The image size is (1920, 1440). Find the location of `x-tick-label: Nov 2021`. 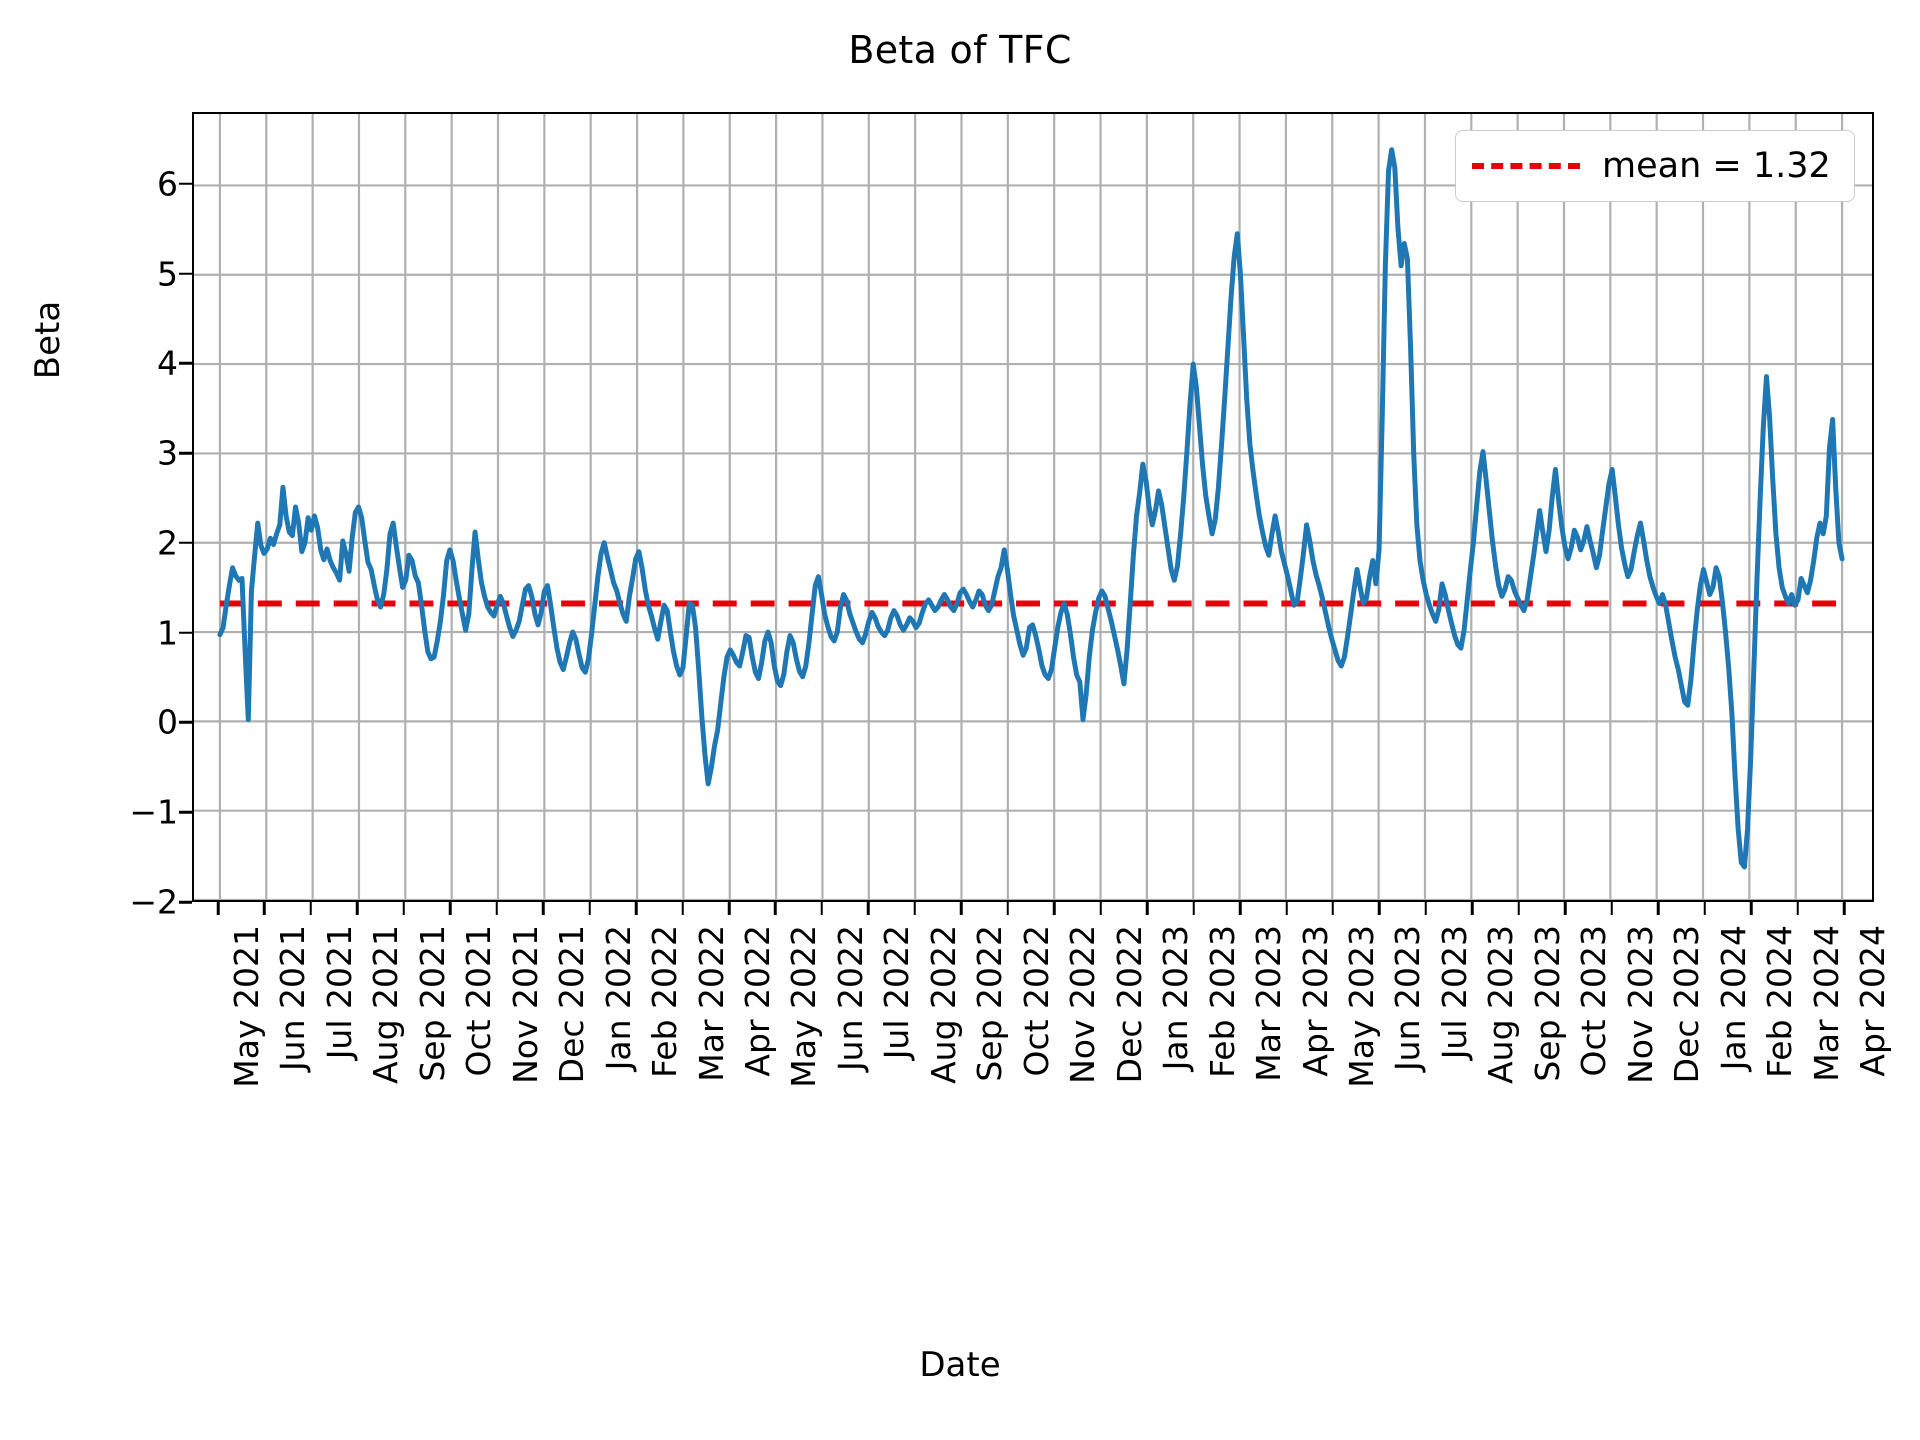

x-tick-label: Nov 2021 is located at coordinates (525, 1004).